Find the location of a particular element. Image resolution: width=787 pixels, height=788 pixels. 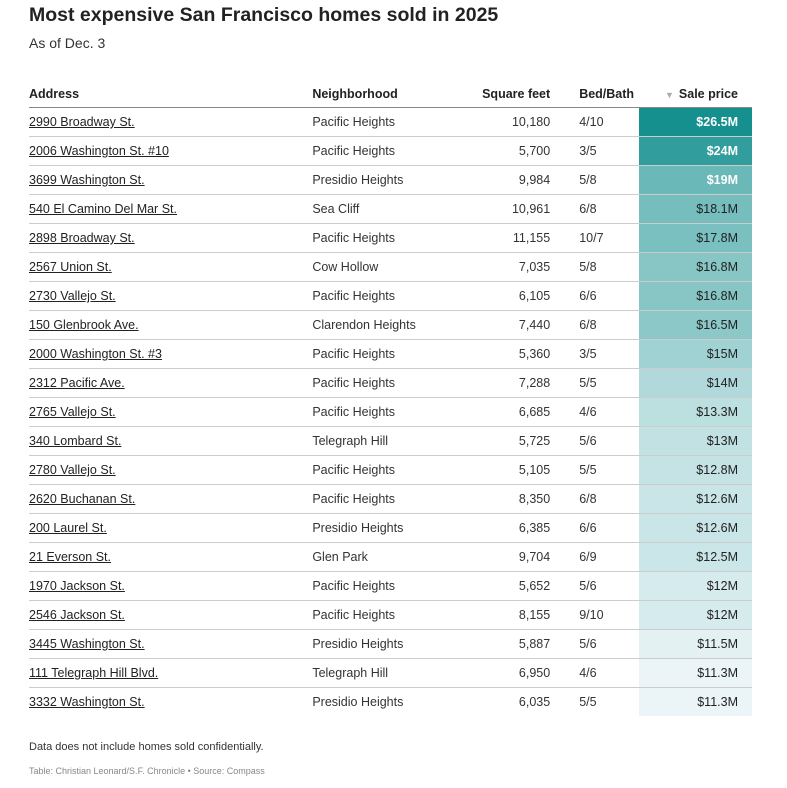

address-link: 2312 Pacific Ave. is located at coordinates (77, 383).